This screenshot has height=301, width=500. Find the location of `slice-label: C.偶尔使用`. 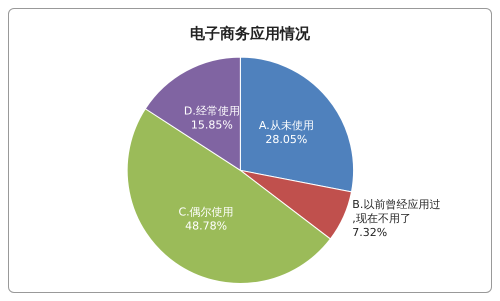

slice-label: C.偶尔使用 is located at coordinates (206, 212).